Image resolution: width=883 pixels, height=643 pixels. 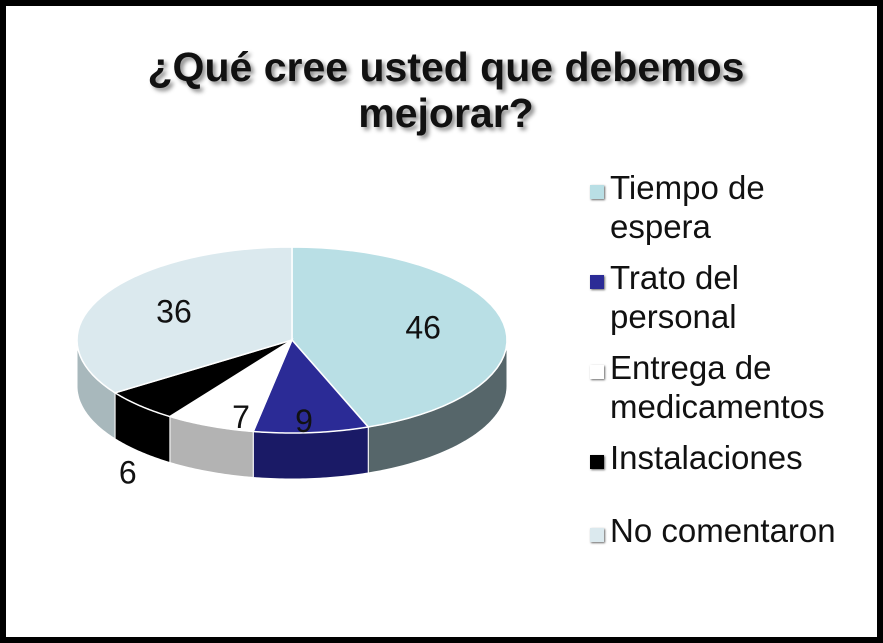 I want to click on legend-item: Tiempo de espera, so click(x=720, y=207).